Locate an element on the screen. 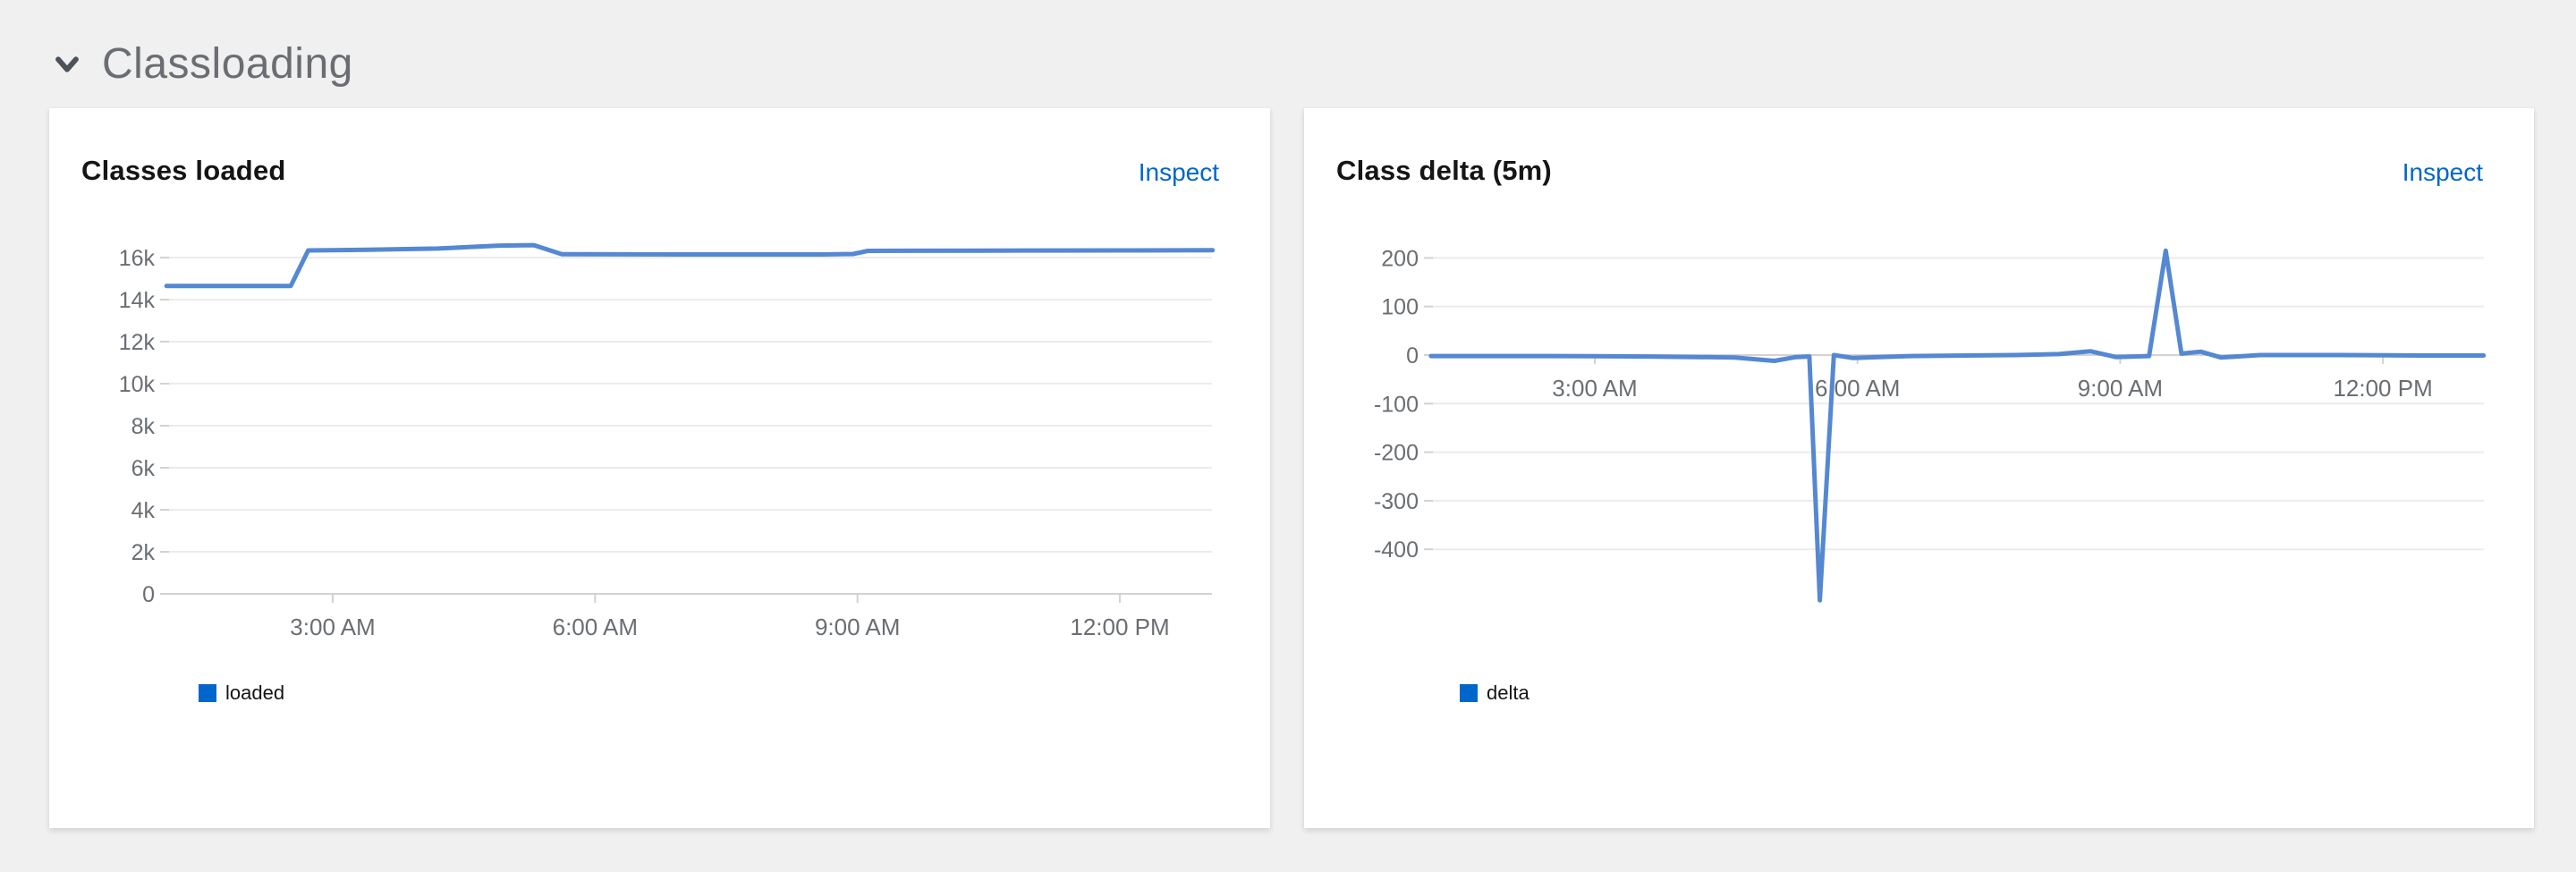  section-header-classloading: Classloading is located at coordinates (202, 64).